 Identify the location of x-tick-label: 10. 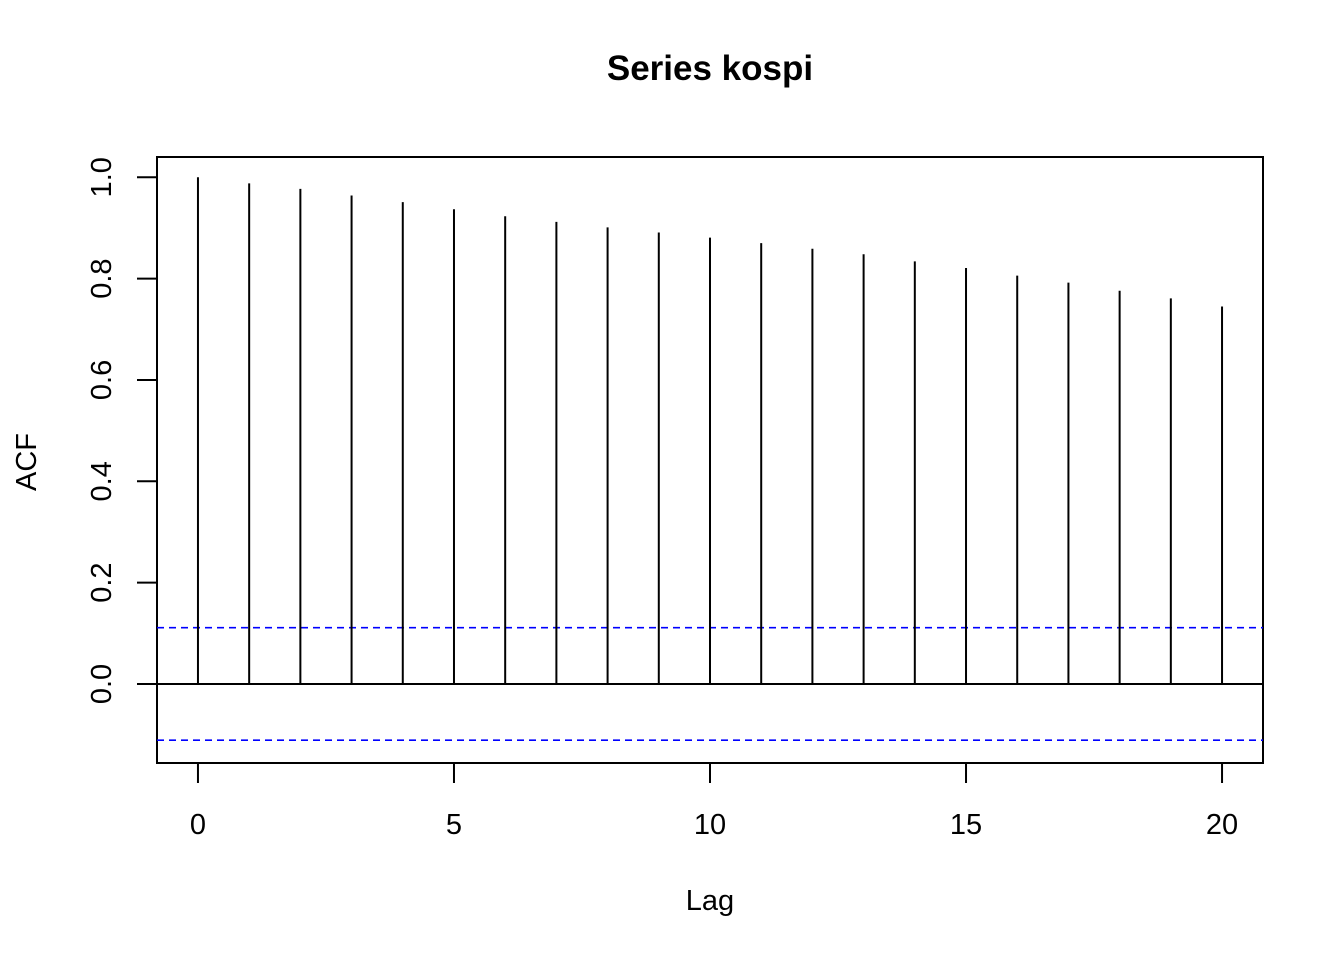
(710, 825).